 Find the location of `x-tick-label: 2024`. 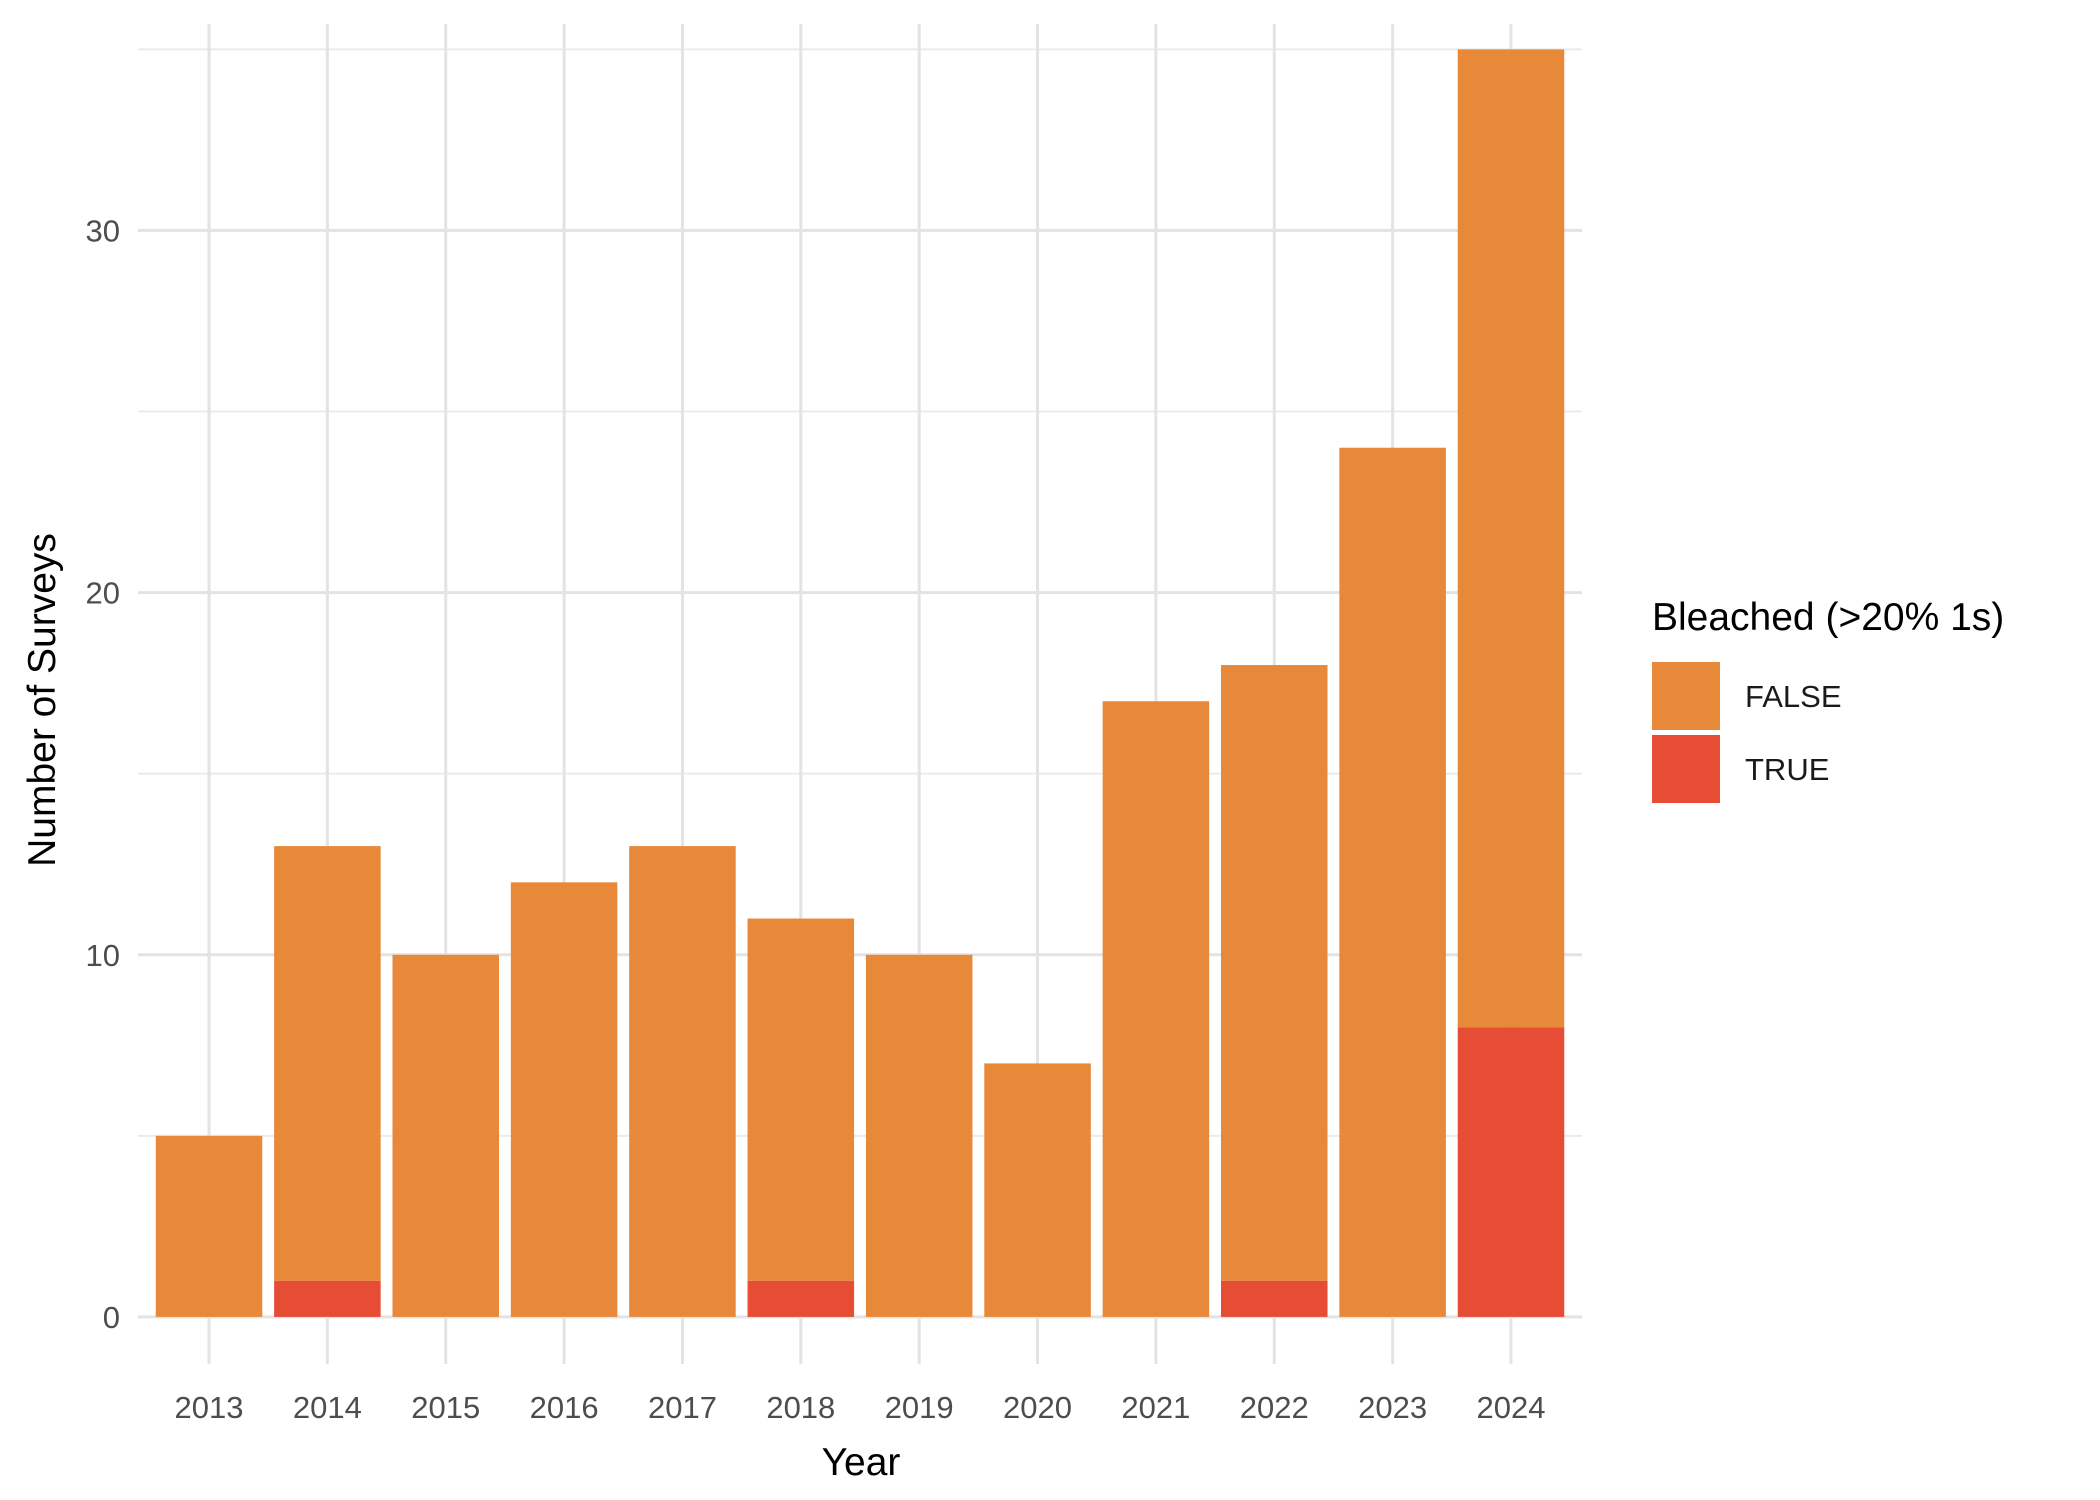

x-tick-label: 2024 is located at coordinates (1510, 1407).